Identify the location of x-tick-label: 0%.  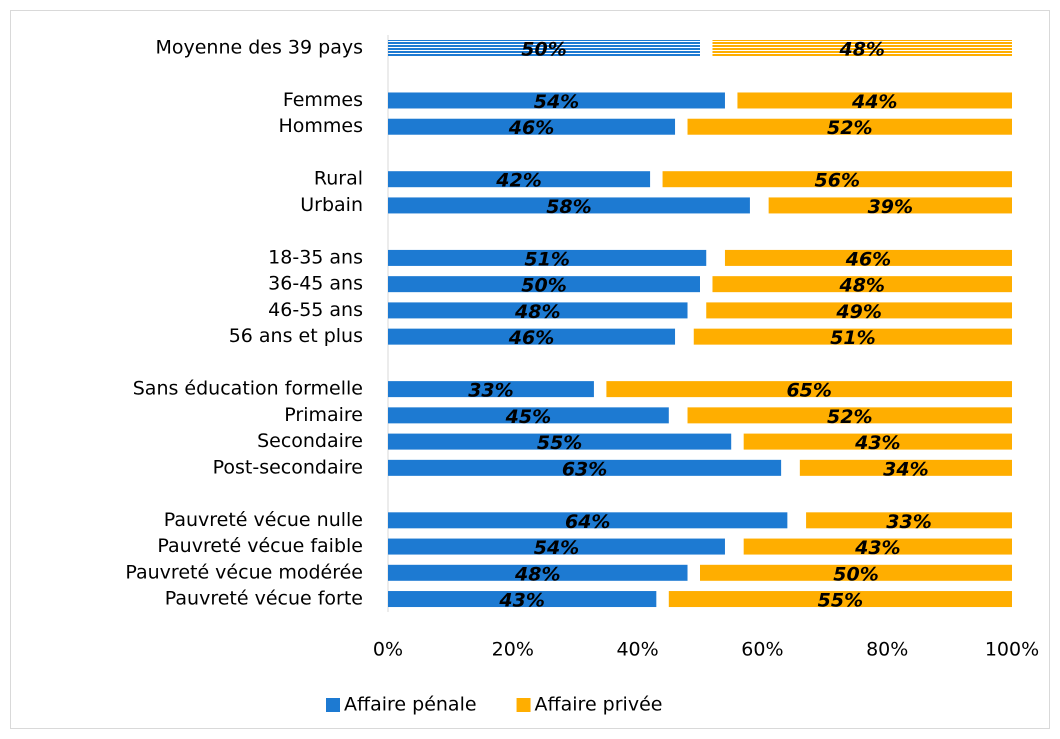
(388, 650).